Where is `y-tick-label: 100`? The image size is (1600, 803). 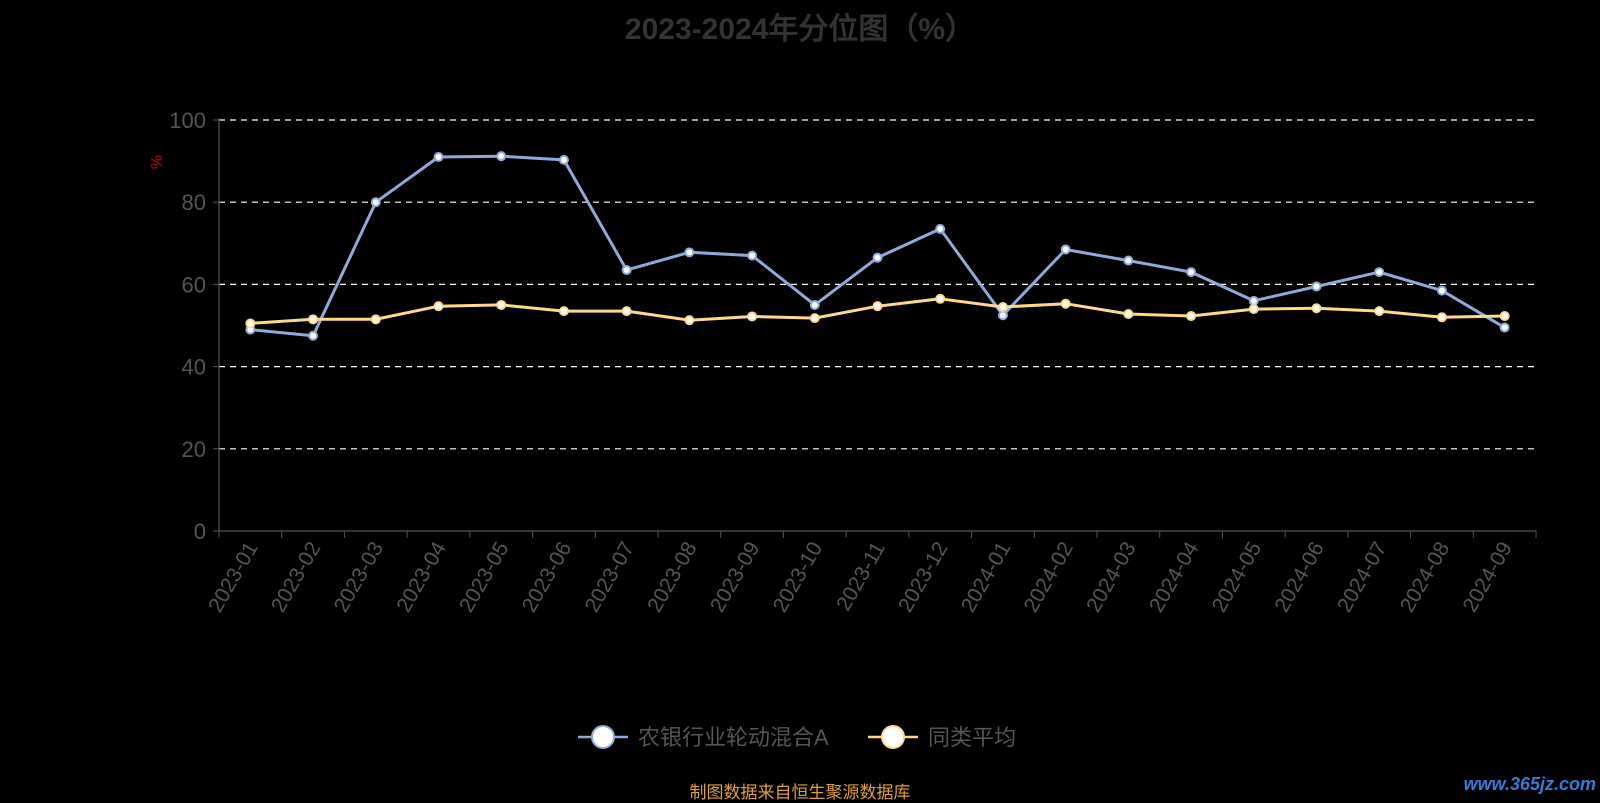 y-tick-label: 100 is located at coordinates (187, 120).